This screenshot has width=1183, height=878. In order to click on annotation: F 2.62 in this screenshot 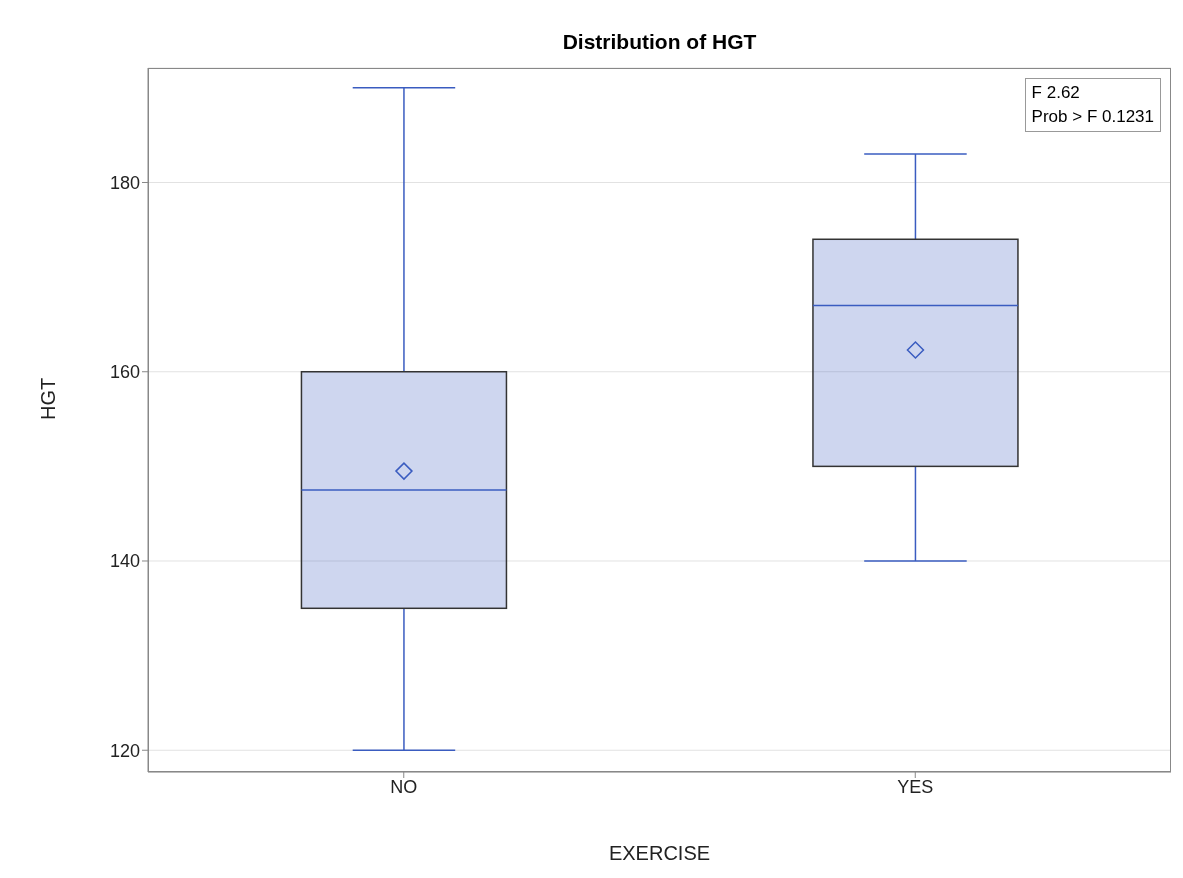, I will do `click(1056, 93)`.